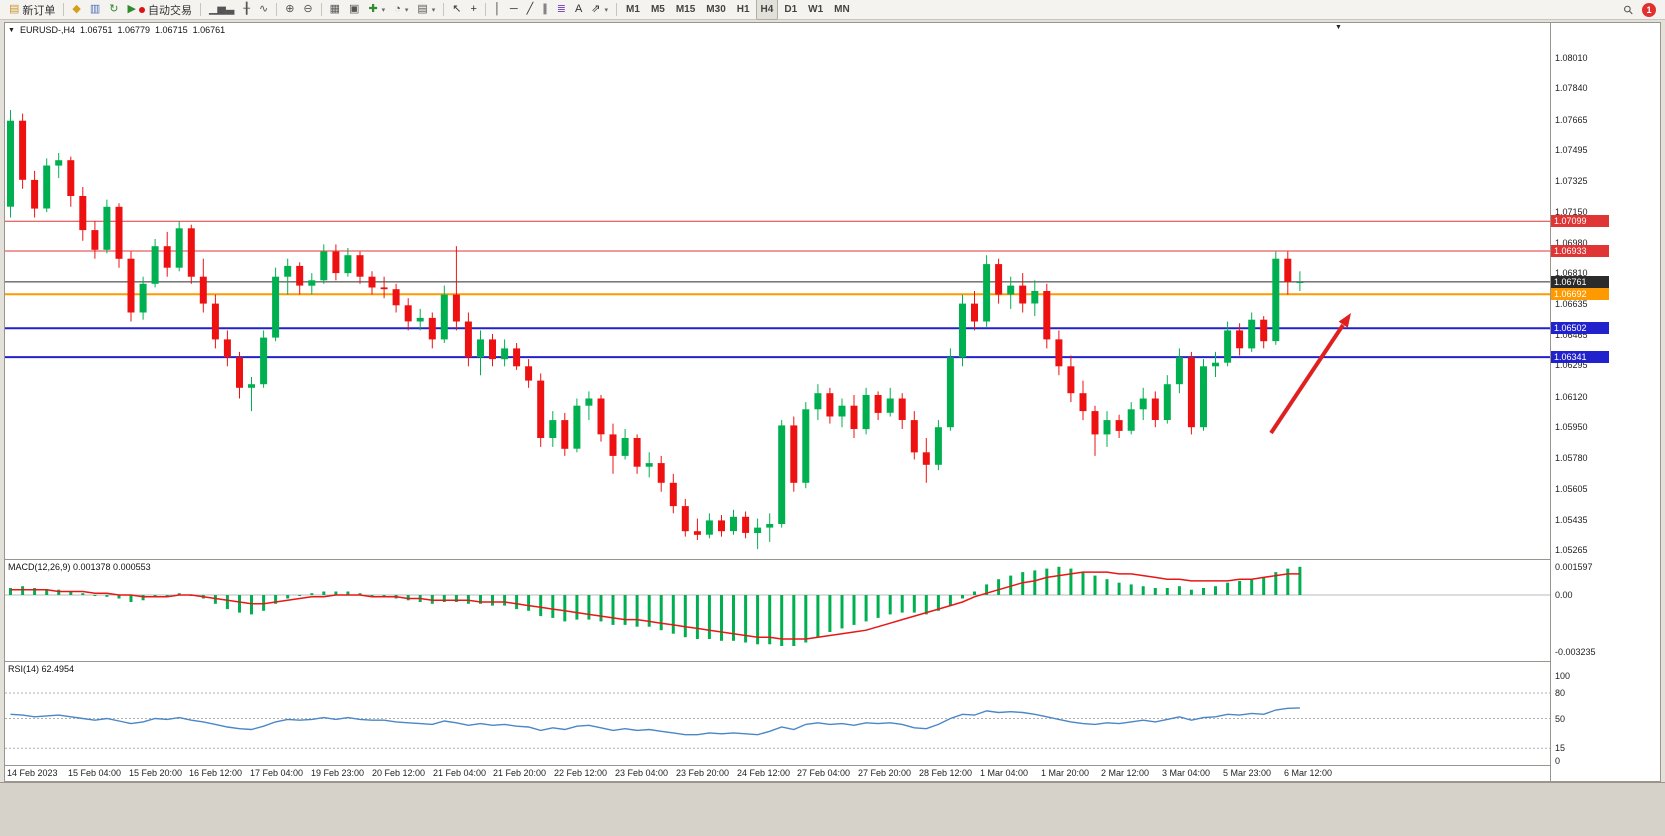 The height and width of the screenshot is (836, 1665). I want to click on add-indicator-button: ✚ ▾, so click(376, 9).